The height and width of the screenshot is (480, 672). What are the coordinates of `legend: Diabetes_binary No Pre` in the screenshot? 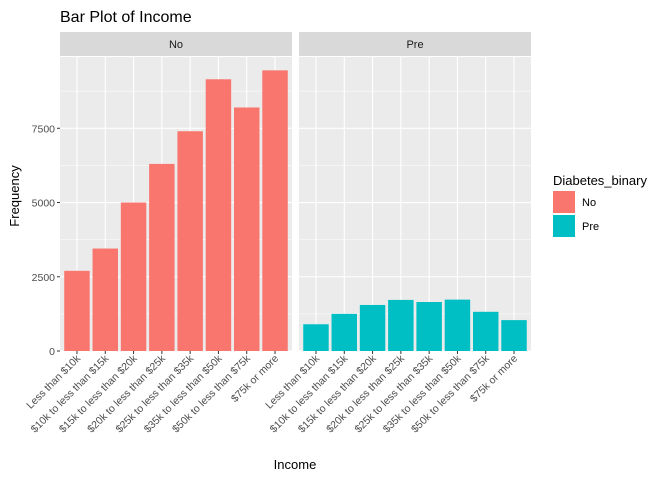 It's located at (600, 205).